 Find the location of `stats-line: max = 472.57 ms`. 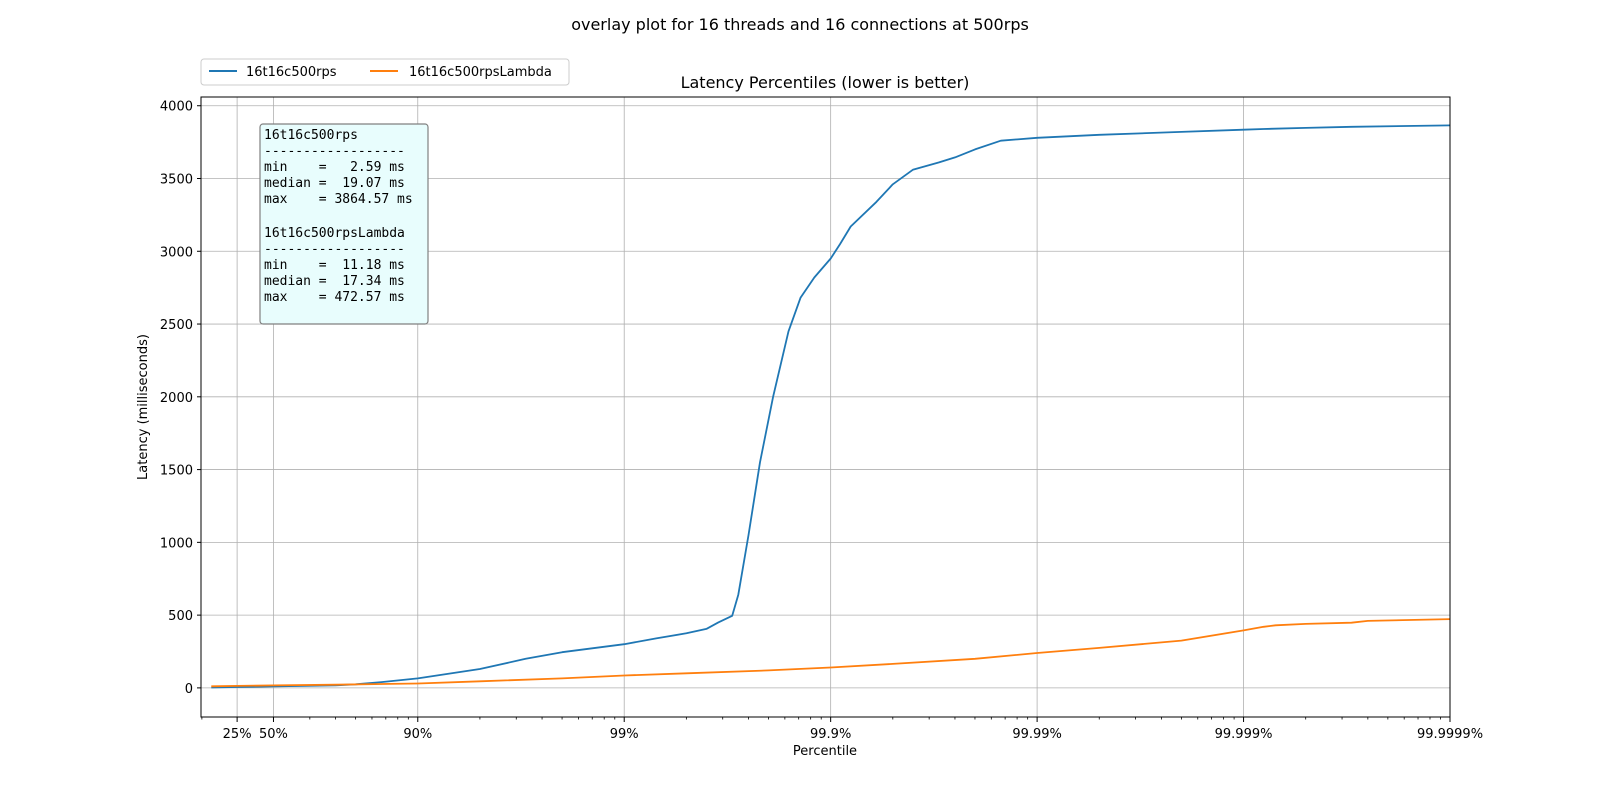

stats-line: max = 472.57 ms is located at coordinates (334, 297).